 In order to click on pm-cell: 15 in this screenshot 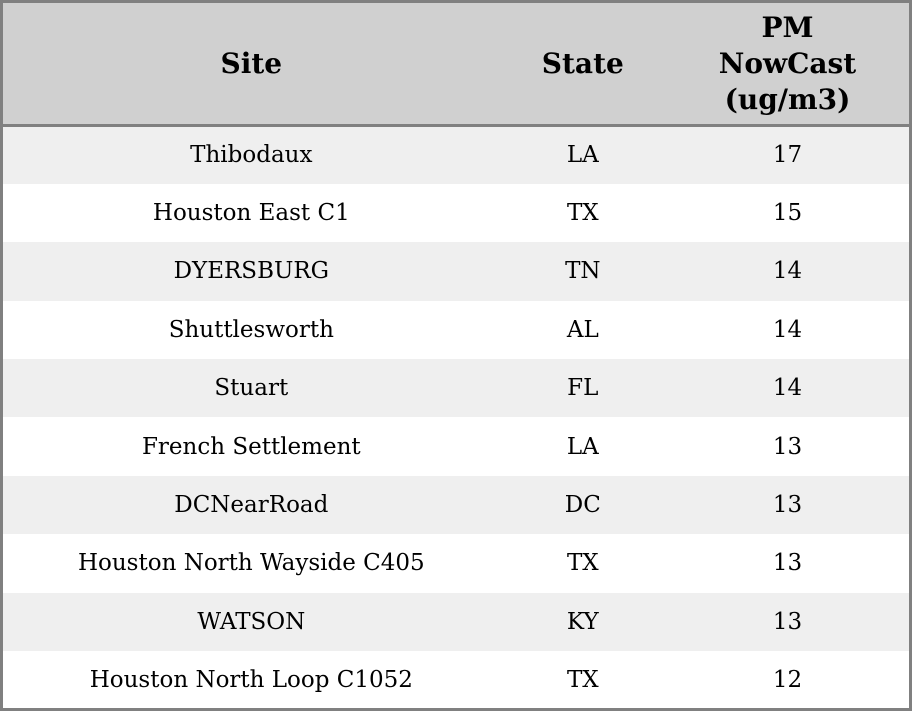, I will do `click(788, 213)`.